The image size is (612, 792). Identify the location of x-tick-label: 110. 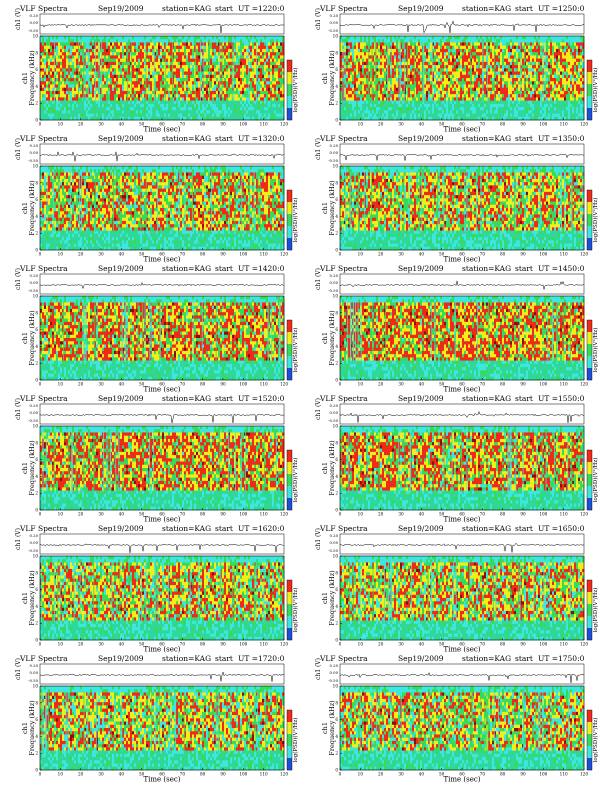
(564, 774).